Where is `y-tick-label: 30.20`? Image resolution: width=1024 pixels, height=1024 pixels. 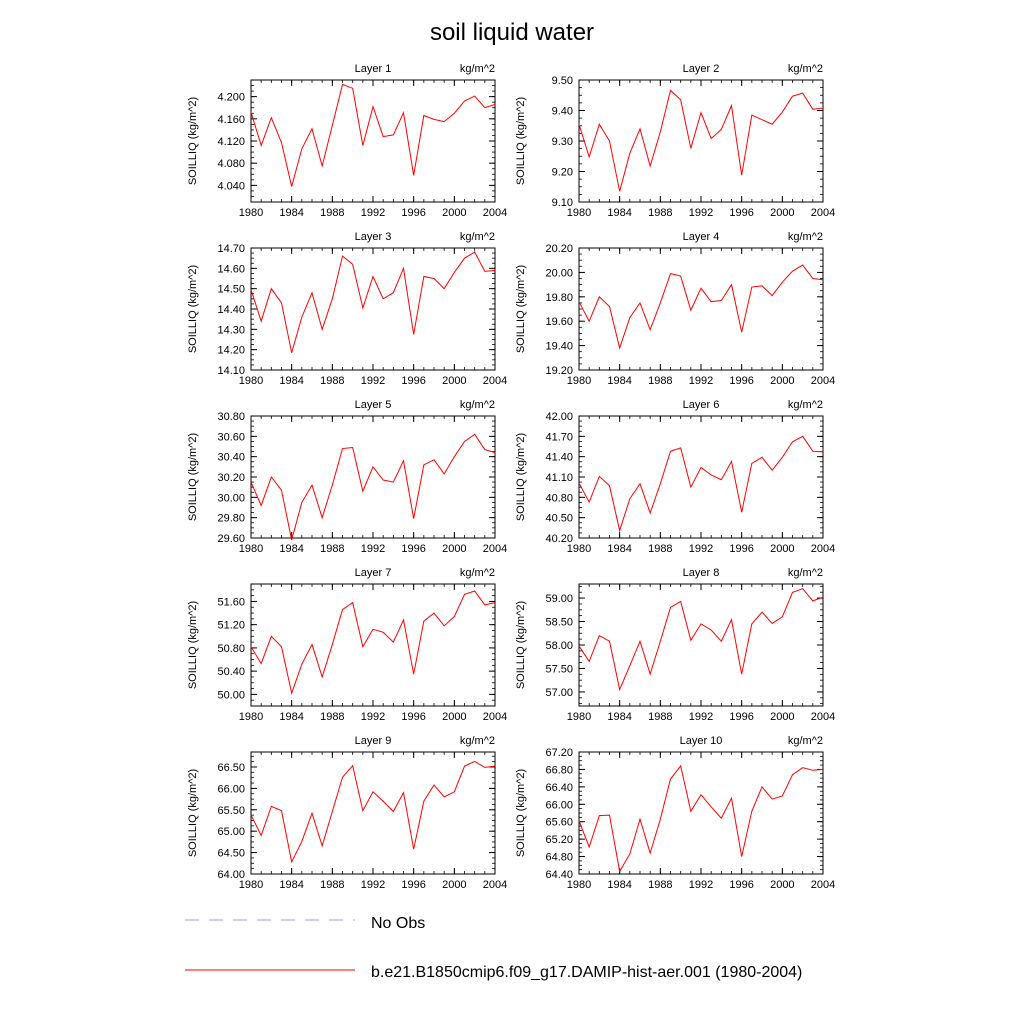 y-tick-label: 30.20 is located at coordinates (231, 478).